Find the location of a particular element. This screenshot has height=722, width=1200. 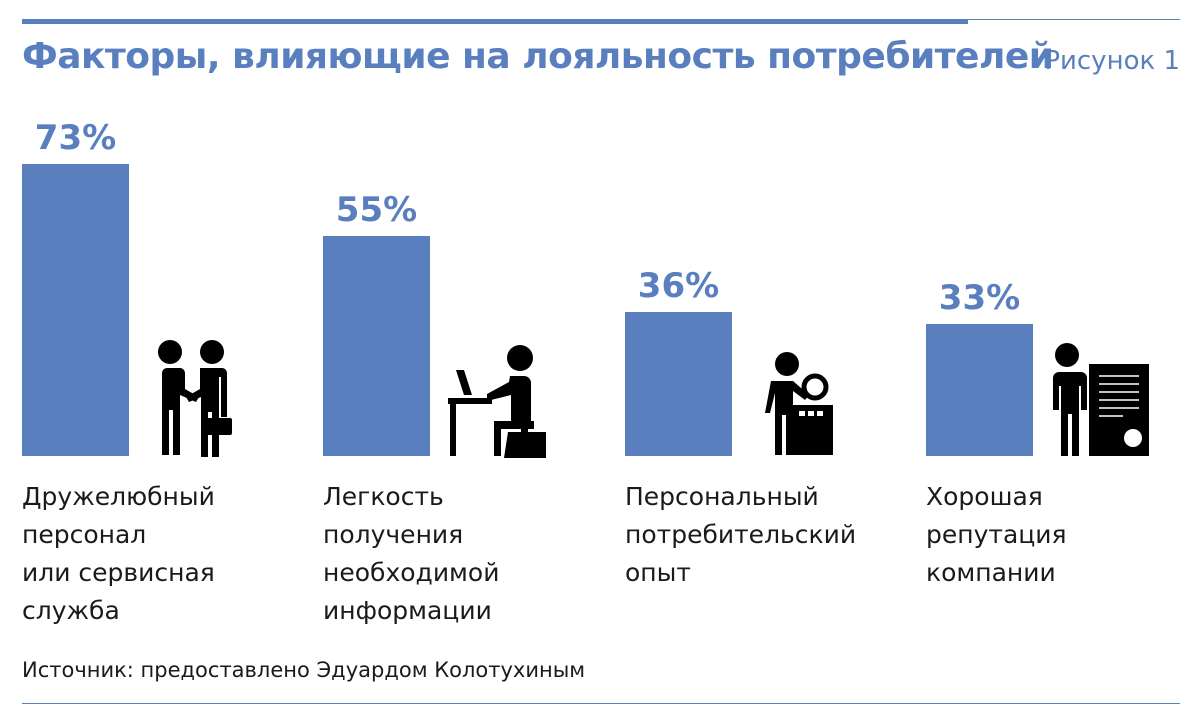

top-rule is located at coordinates (495, 21).